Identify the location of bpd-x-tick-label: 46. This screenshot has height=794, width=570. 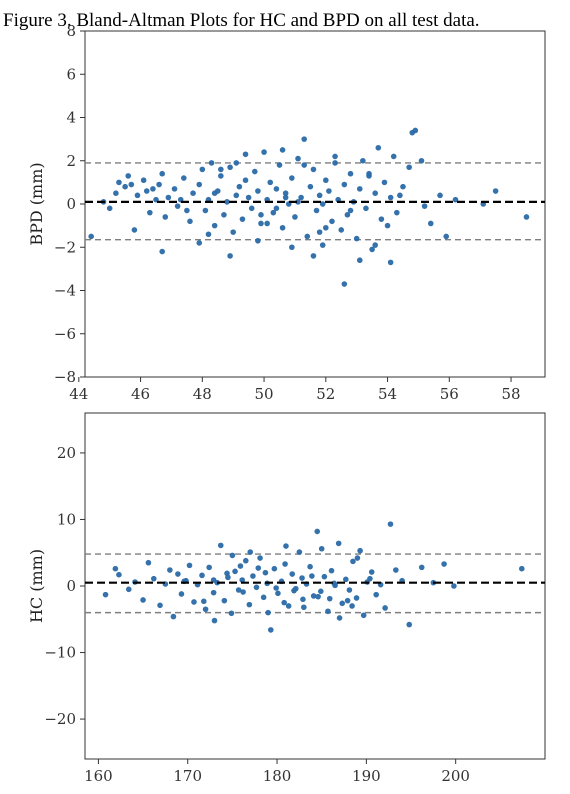
(140, 394).